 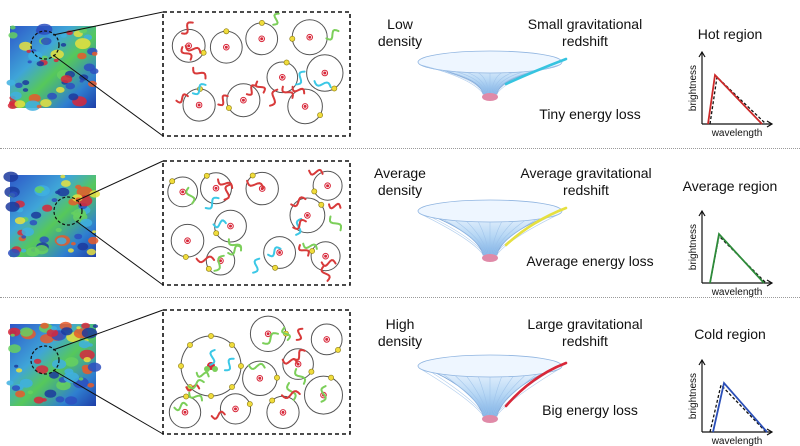 What do you see at coordinates (730, 34) in the screenshot?
I see `region-label: Hot region` at bounding box center [730, 34].